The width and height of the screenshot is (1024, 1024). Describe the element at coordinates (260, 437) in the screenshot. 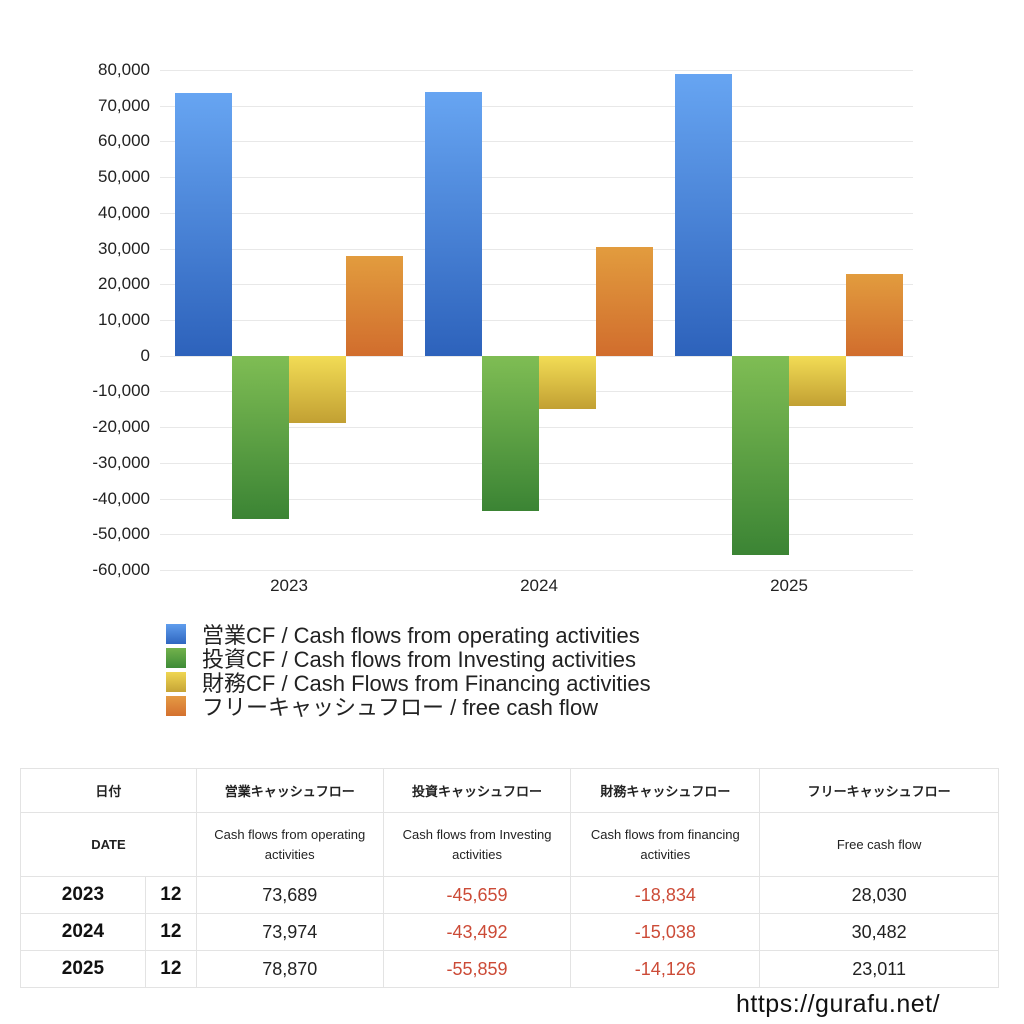

I see `bar-investing-2023` at that location.